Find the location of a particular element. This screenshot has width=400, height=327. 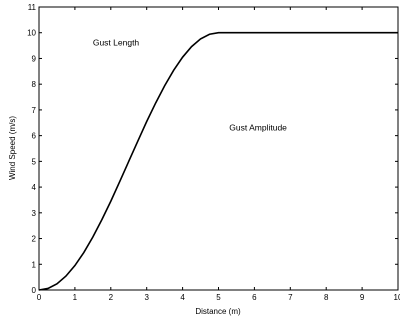

x-tick-label: 4 is located at coordinates (182, 297).